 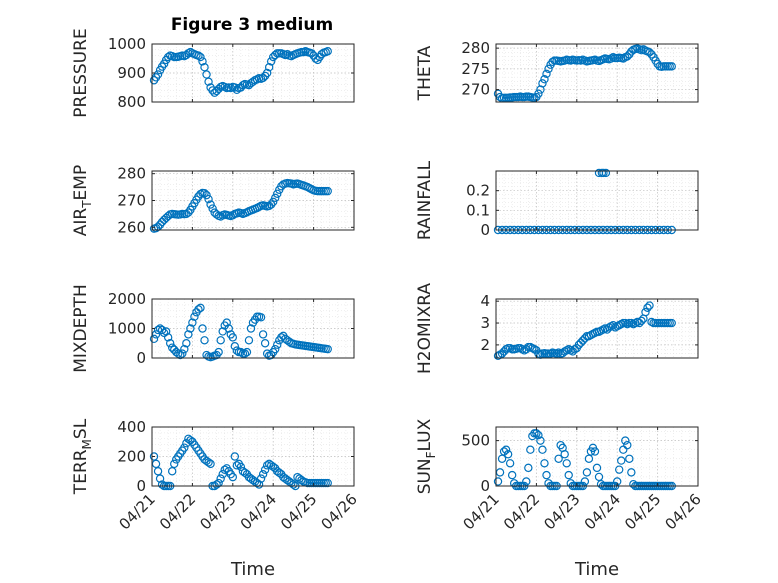 I want to click on theta-y-tick-label: 275, so click(x=475, y=69).